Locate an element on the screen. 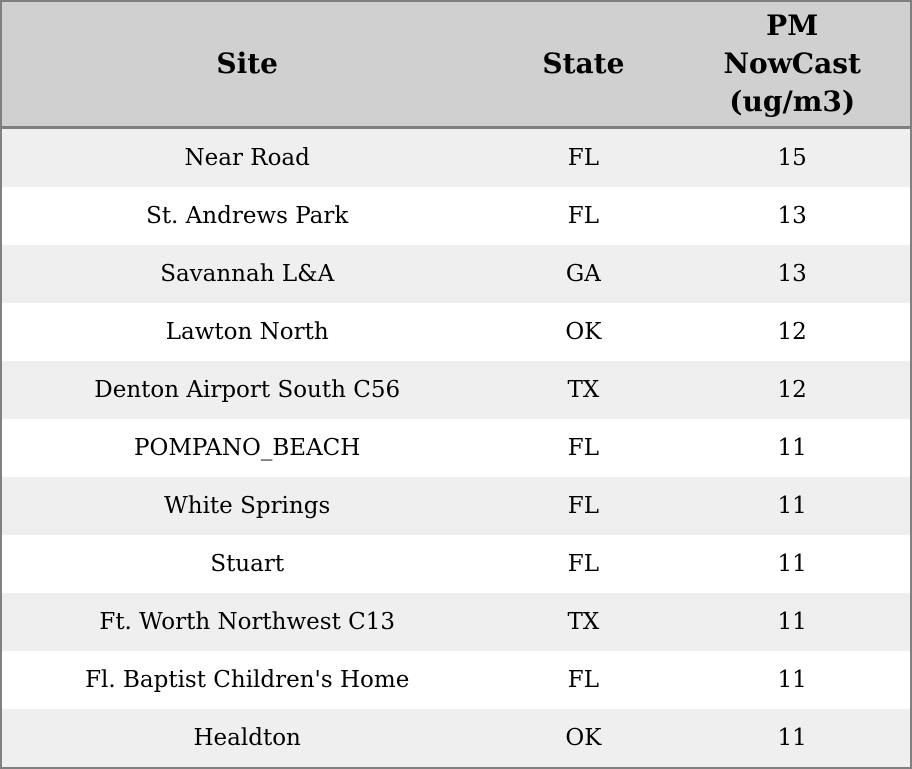  column-header-pm-nowcast: PM NowCast (ug/m3) is located at coordinates (792, 65).